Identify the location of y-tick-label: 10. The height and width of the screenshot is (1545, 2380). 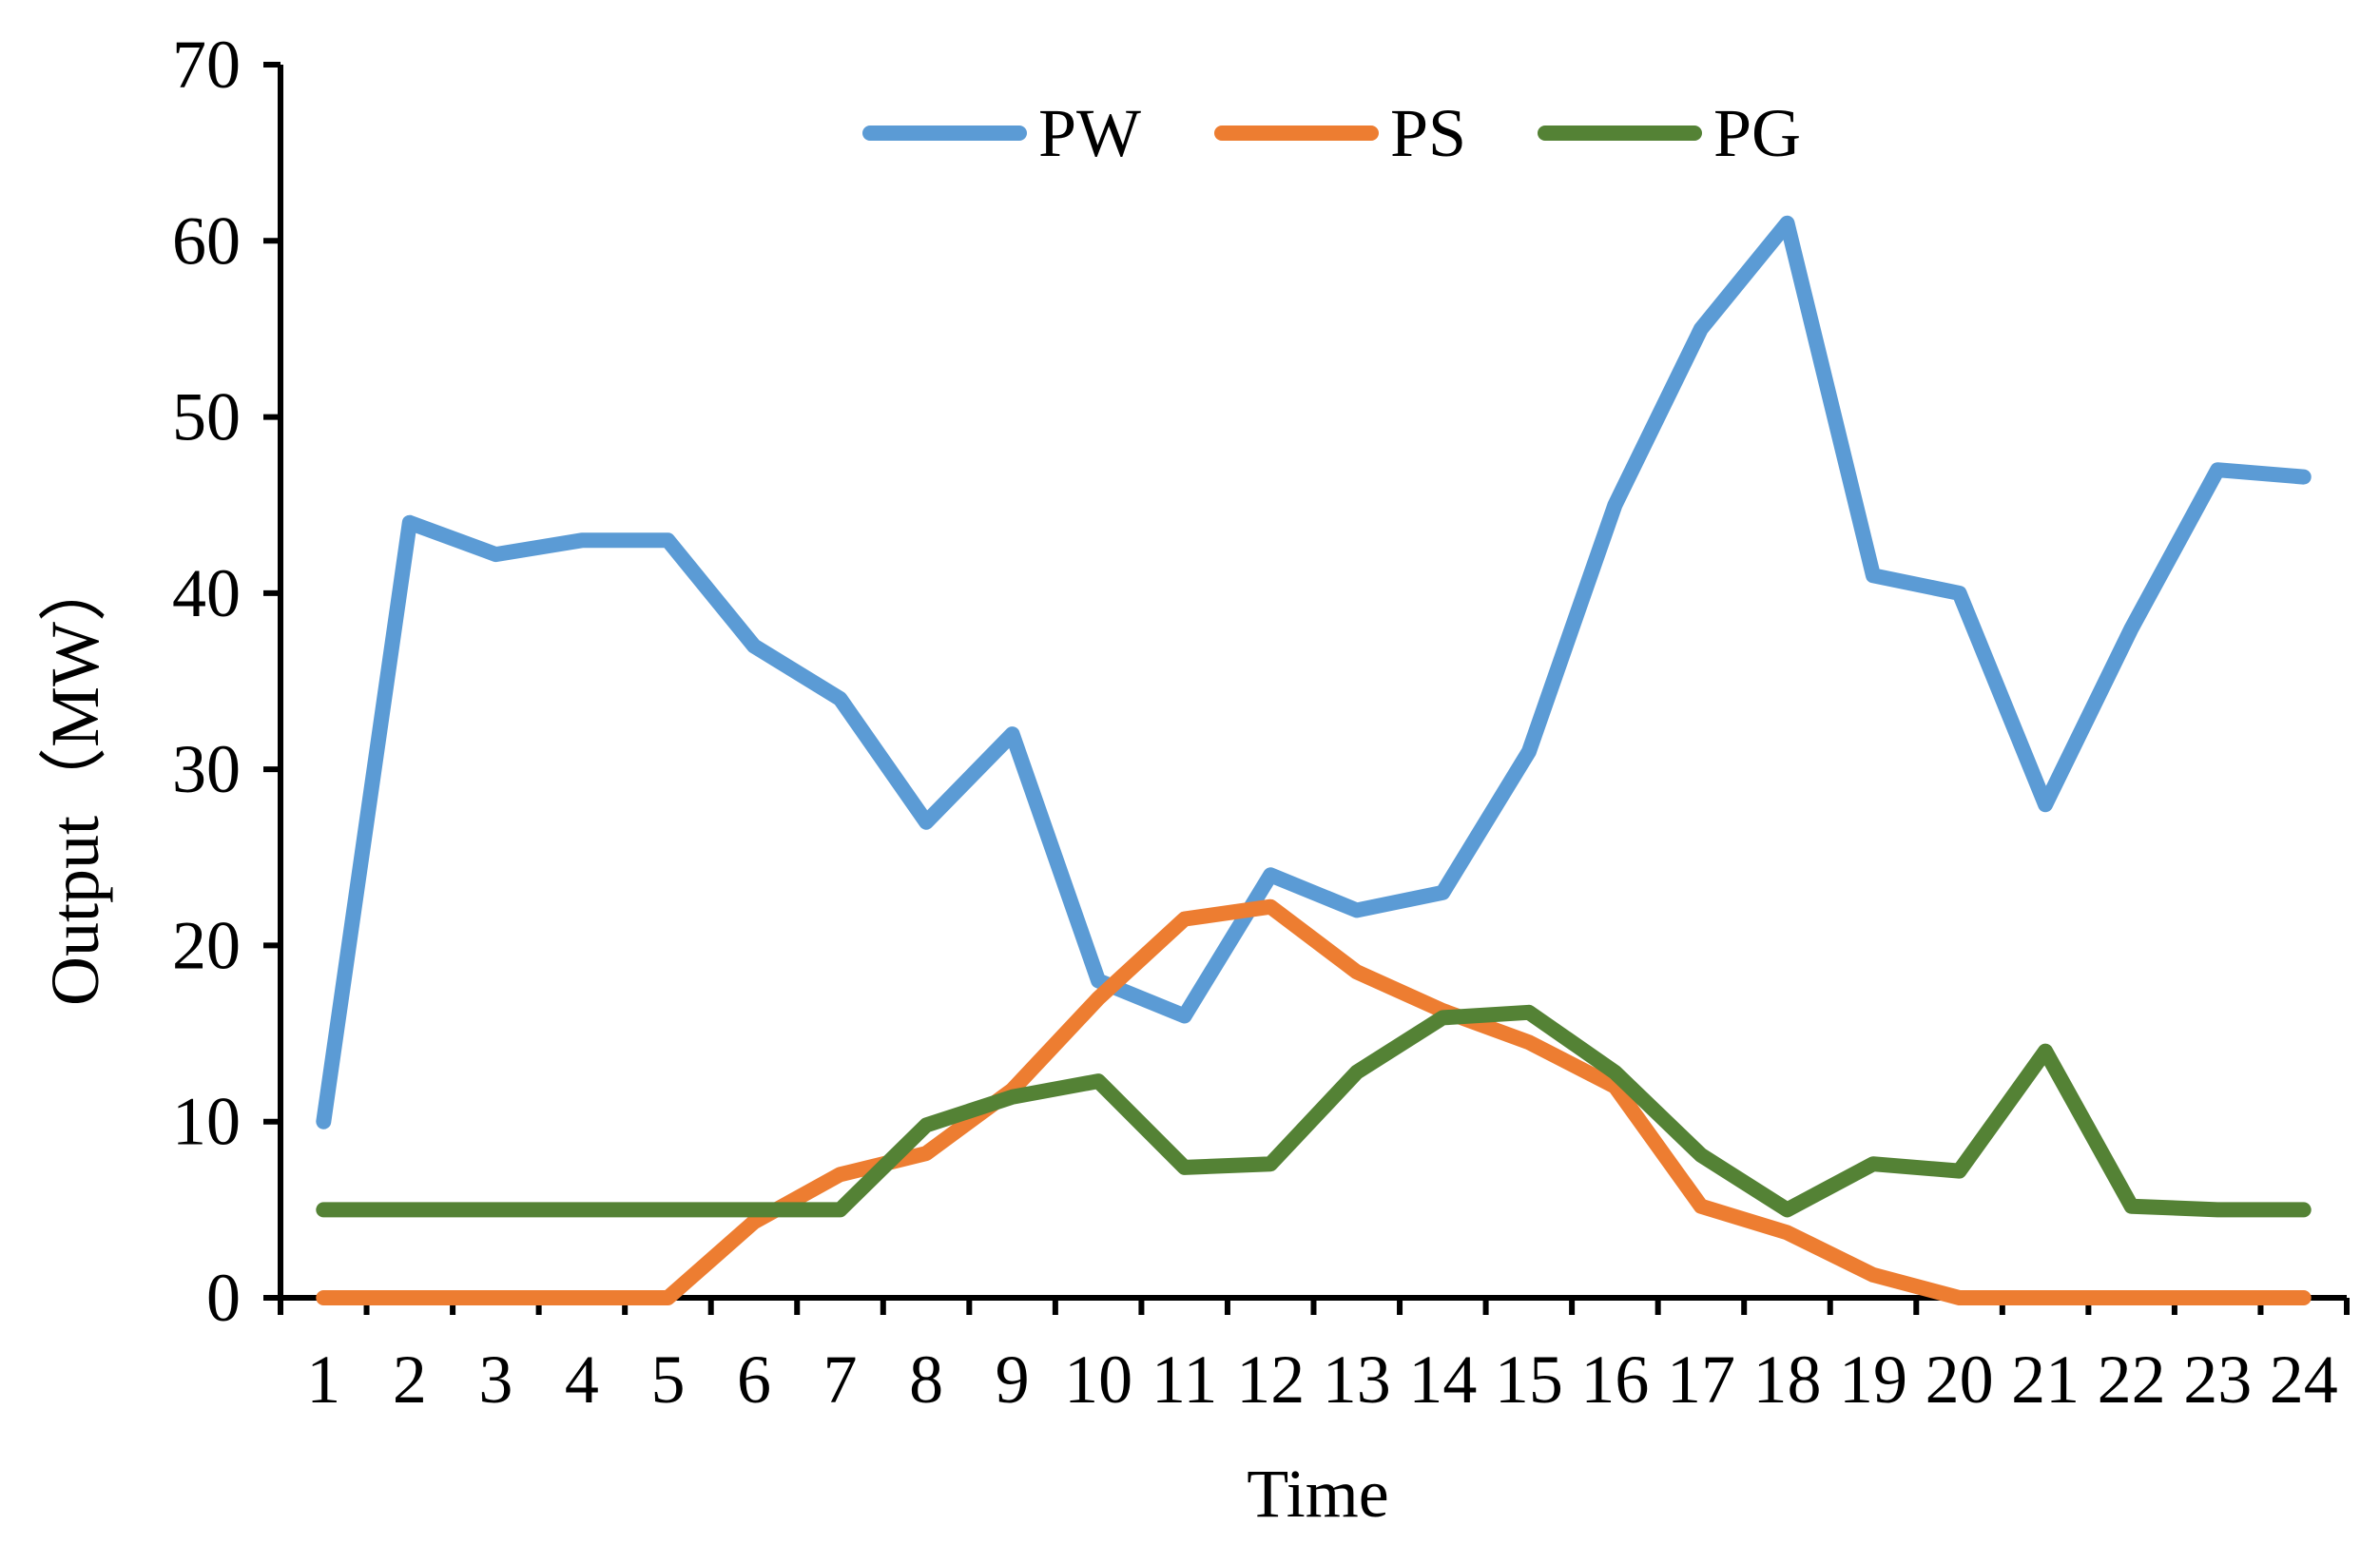
(207, 1122).